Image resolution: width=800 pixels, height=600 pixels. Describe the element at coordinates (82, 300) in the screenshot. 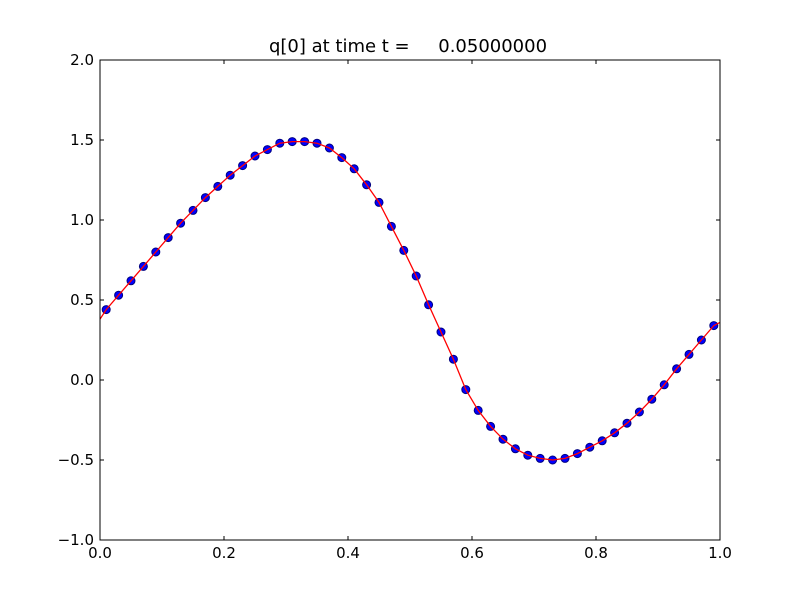

I see `y-tick-label: 0.5` at that location.